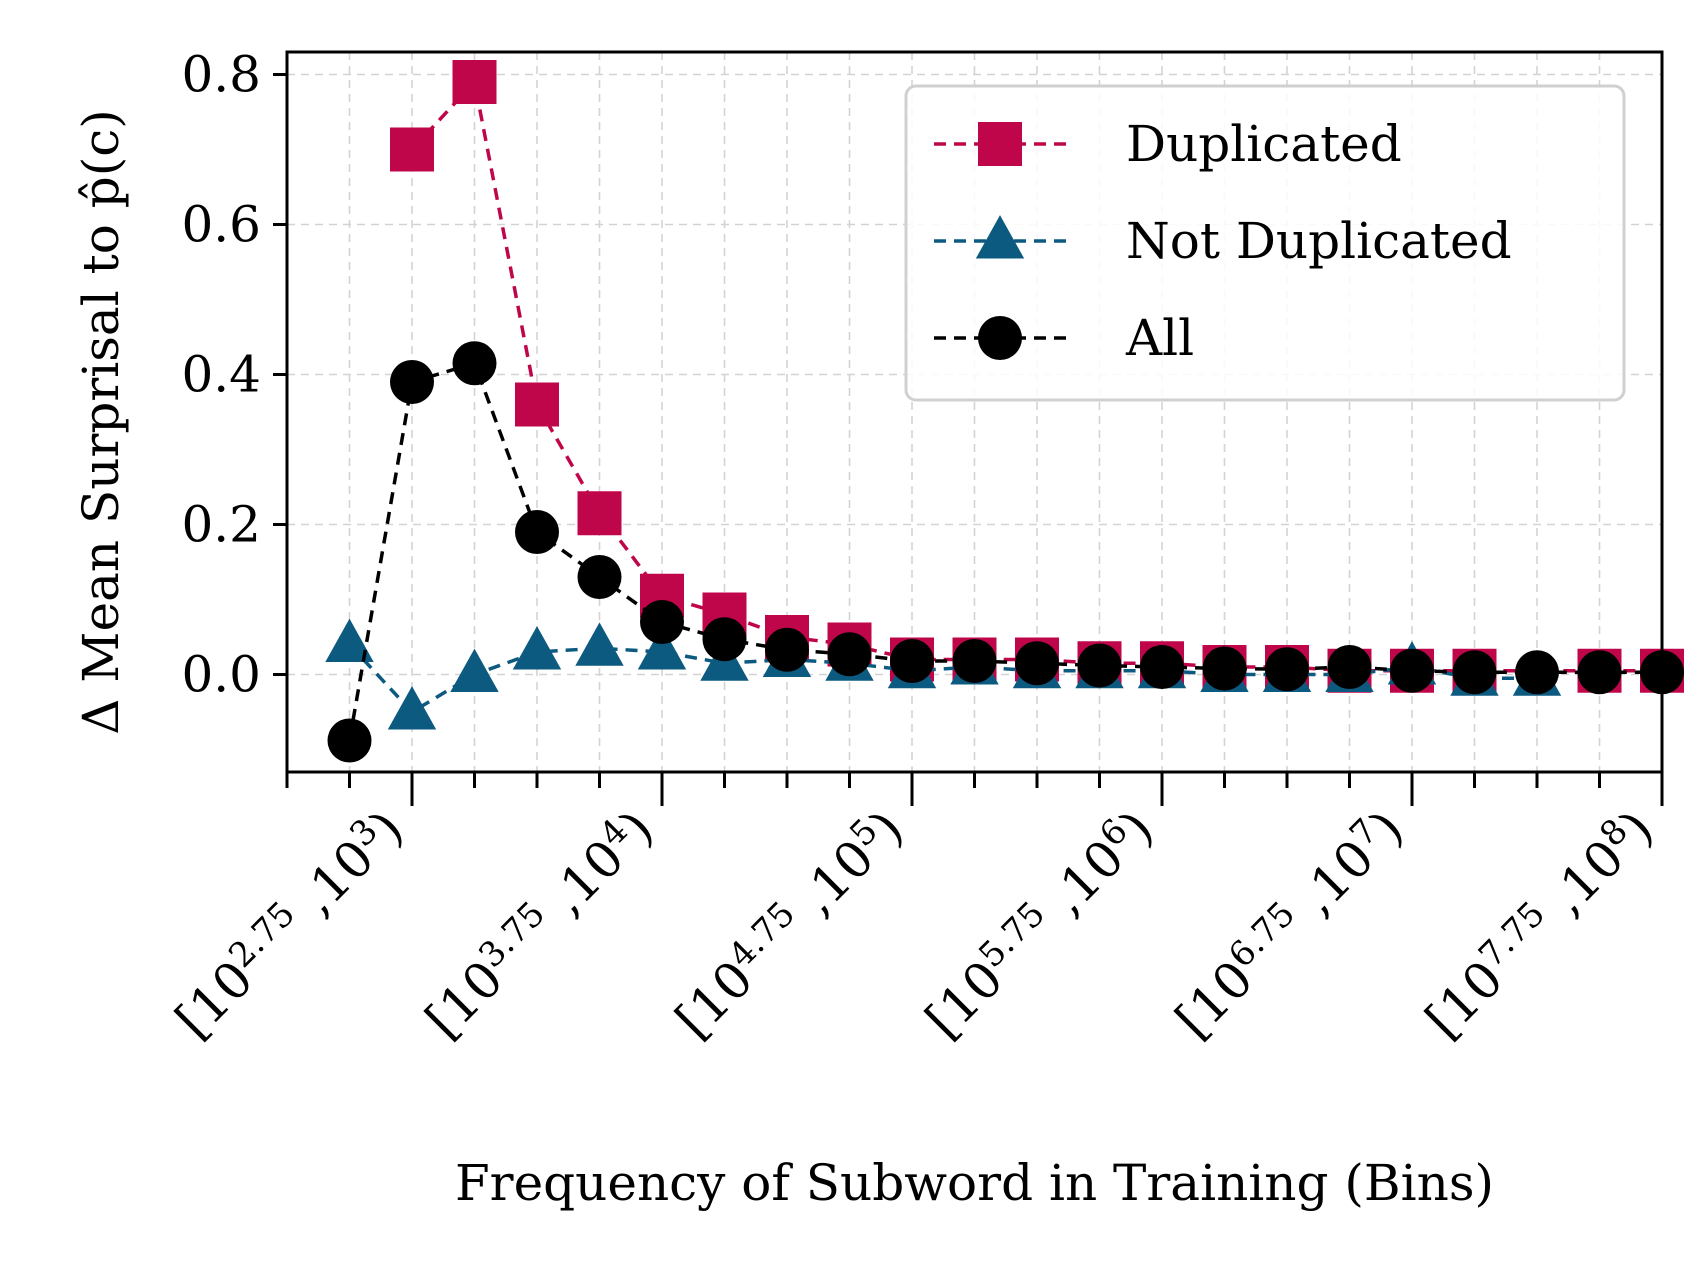 This screenshot has height=1264, width=1700. I want to click on legend: Duplicated Not Duplicated All, so click(1265, 243).